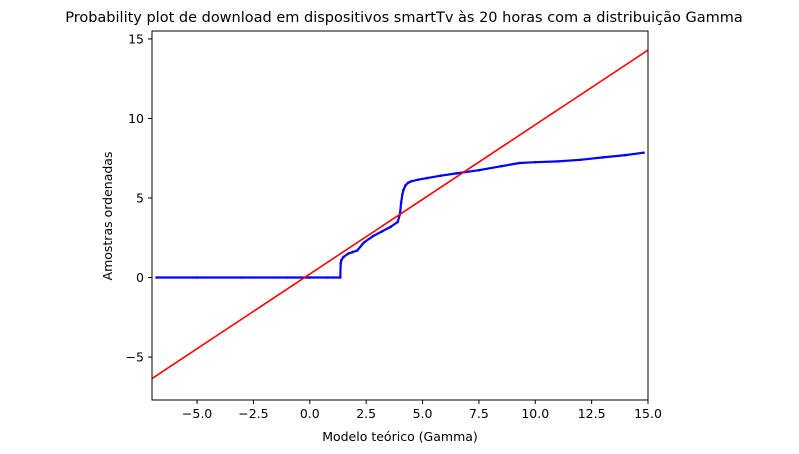 Image resolution: width=799 pixels, height=454 pixels. Describe the element at coordinates (423, 413) in the screenshot. I see `x-tick-label: 5.0` at that location.